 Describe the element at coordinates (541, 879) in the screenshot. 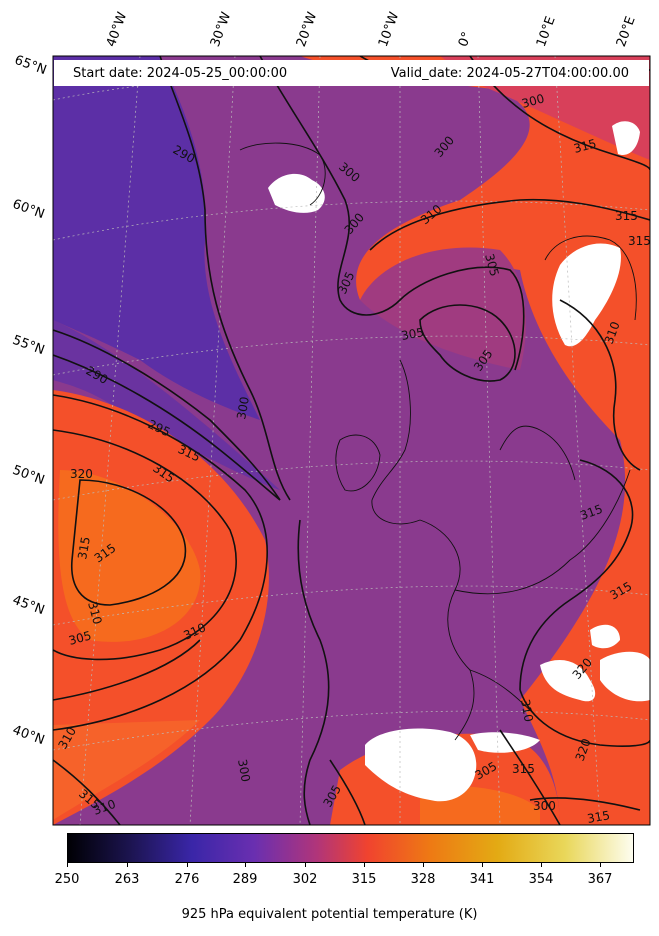

I see `colorbar-tick-label: 354` at that location.